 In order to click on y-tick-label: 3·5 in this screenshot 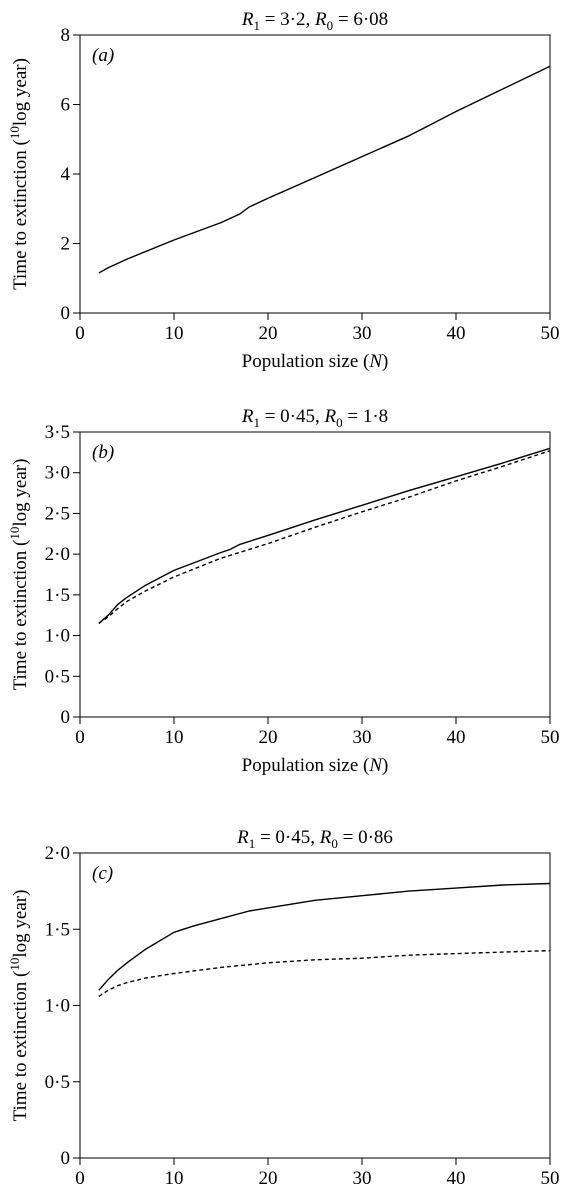, I will do `click(57, 432)`.